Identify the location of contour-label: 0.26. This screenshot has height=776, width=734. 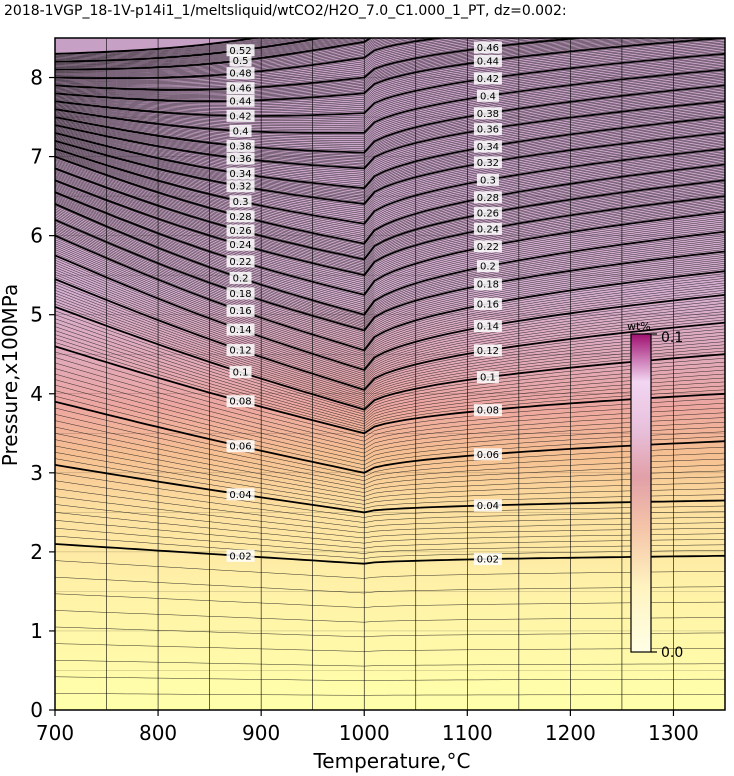
(488, 214).